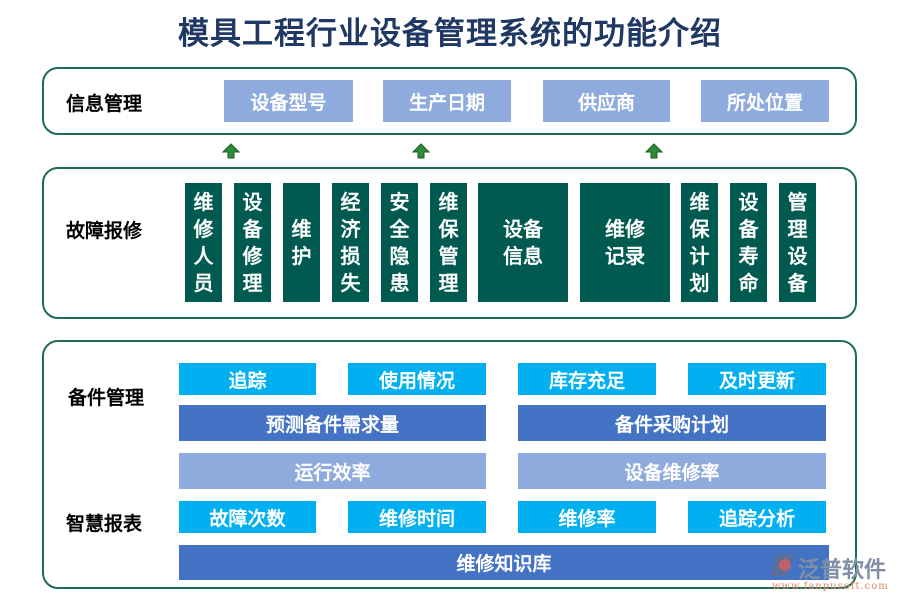 The image size is (900, 600). Describe the element at coordinates (523, 242) in the screenshot. I see `fault-item: 设备信息` at that location.